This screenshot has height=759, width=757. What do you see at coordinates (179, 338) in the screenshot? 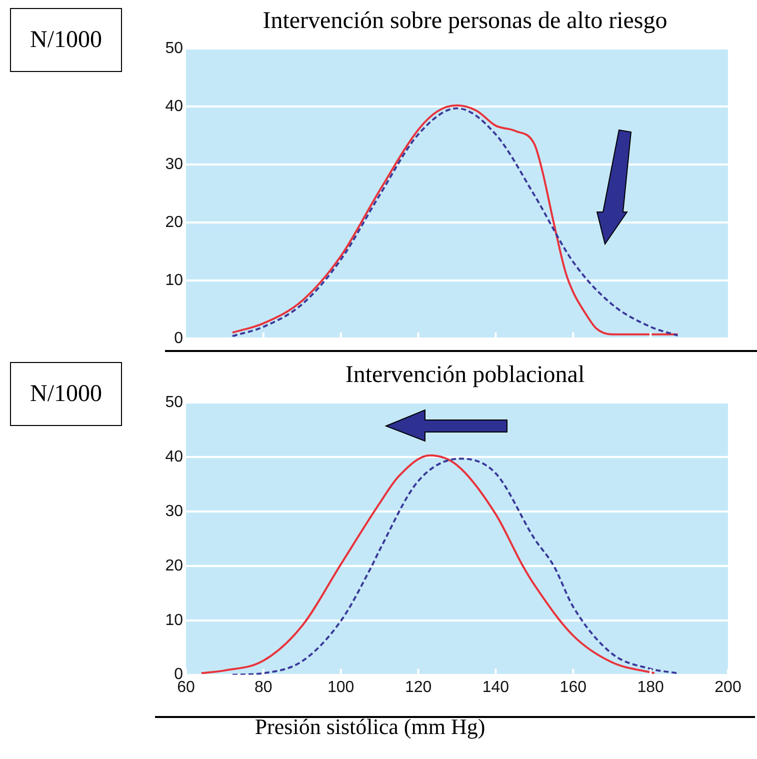
I see `y-tick-label: 0` at bounding box center [179, 338].